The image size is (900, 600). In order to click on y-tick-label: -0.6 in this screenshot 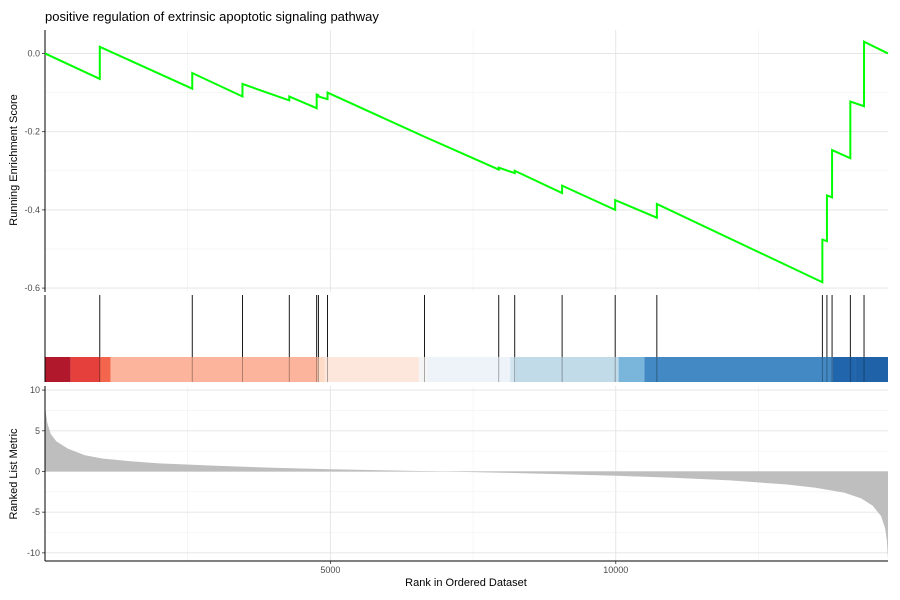, I will do `click(32, 288)`.